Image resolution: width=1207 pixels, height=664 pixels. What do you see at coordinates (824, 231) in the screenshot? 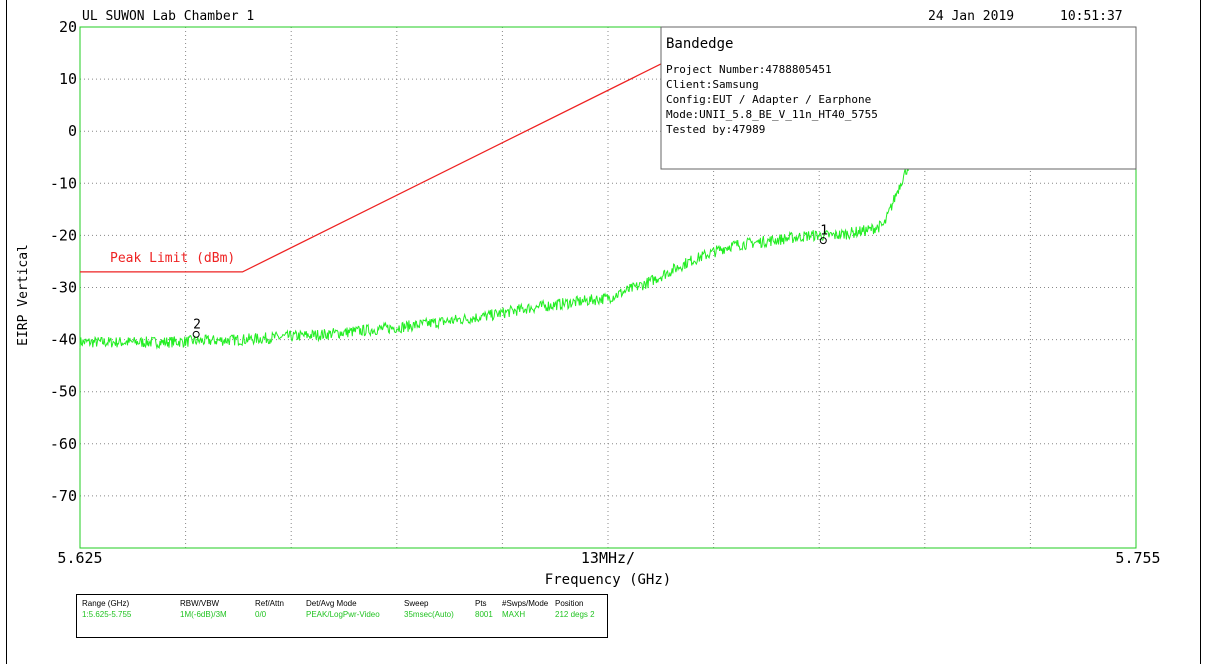
I see `marker-label: 1` at bounding box center [824, 231].